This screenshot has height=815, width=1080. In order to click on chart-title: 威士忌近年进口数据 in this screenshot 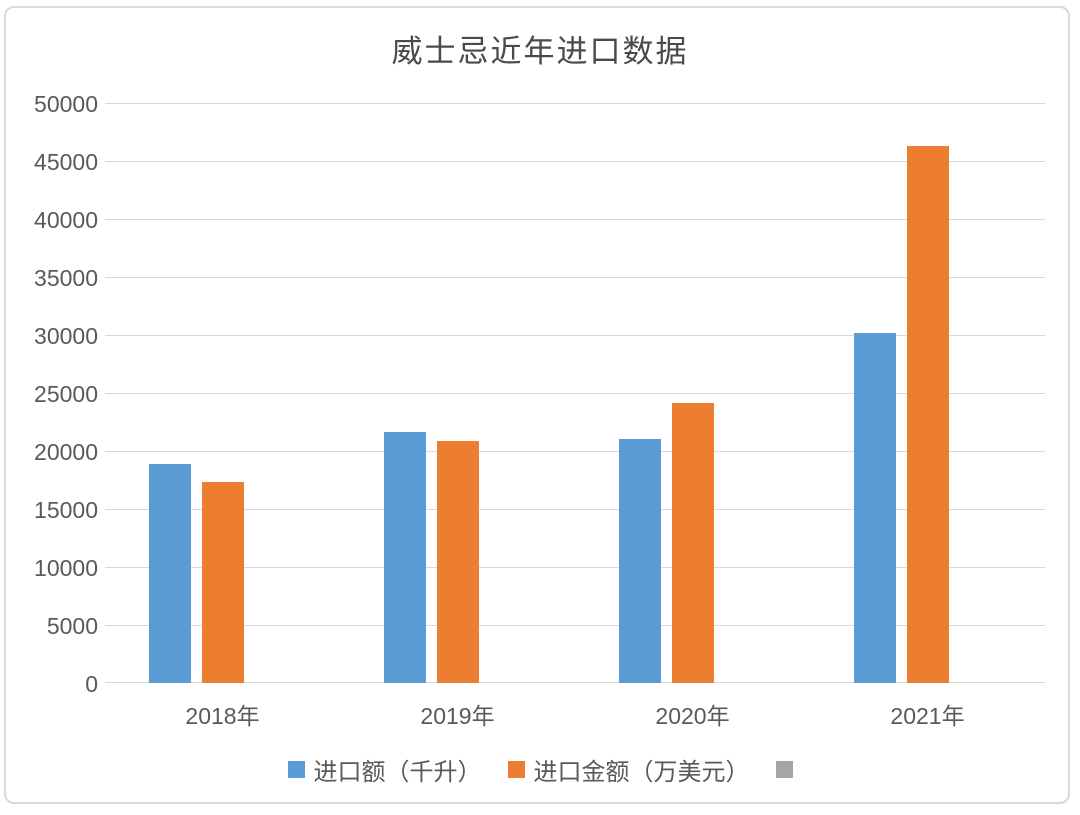, I will do `click(540, 52)`.